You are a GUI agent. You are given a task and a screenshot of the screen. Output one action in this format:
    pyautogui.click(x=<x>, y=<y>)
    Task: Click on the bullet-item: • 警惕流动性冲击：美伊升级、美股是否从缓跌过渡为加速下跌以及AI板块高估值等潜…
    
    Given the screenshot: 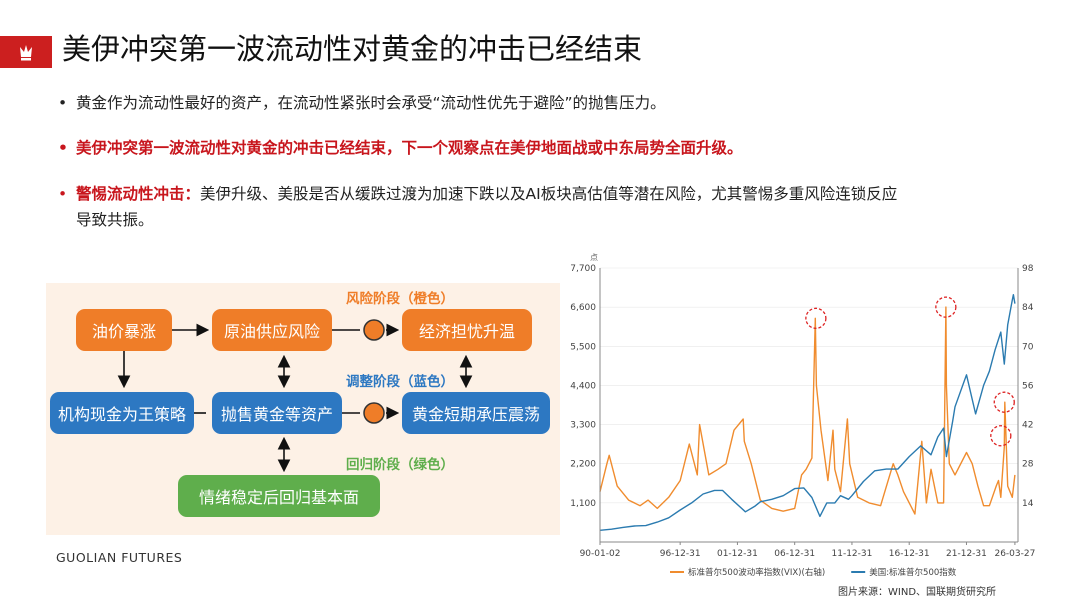 What is the action you would take?
    pyautogui.click(x=558, y=207)
    